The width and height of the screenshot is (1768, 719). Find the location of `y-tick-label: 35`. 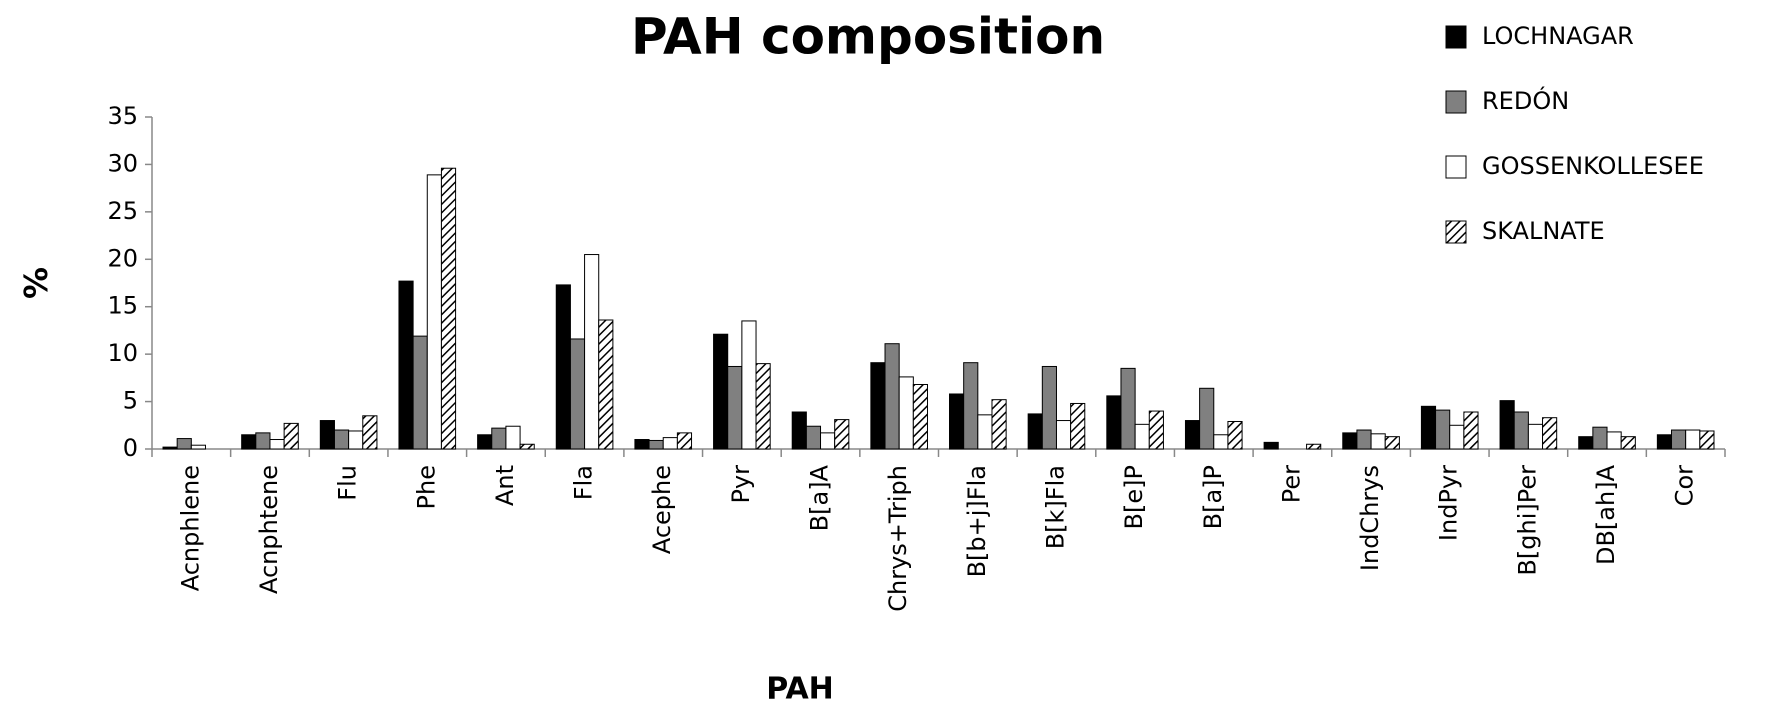

y-tick-label: 35 is located at coordinates (122, 116).